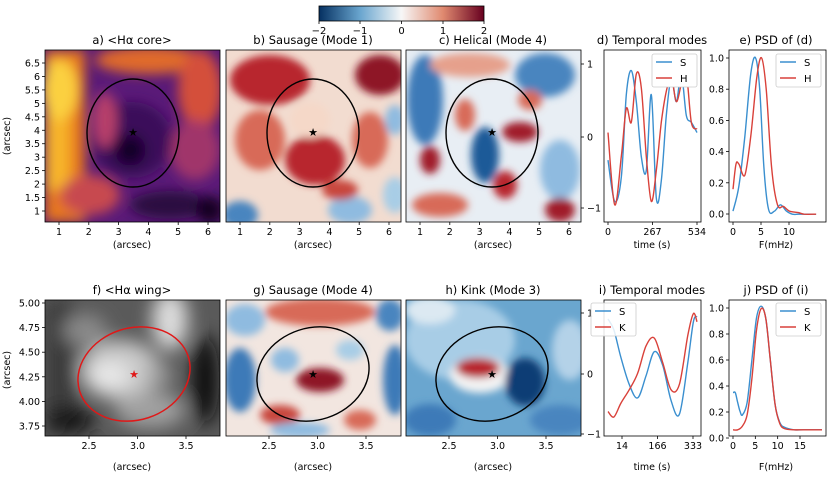 The height and width of the screenshot is (481, 830). I want to click on panel-a-ytick-label: 1, so click(37, 212).